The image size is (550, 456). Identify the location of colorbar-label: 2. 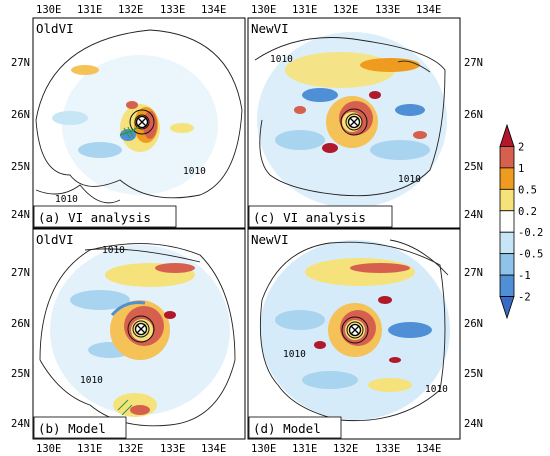
(521, 147).